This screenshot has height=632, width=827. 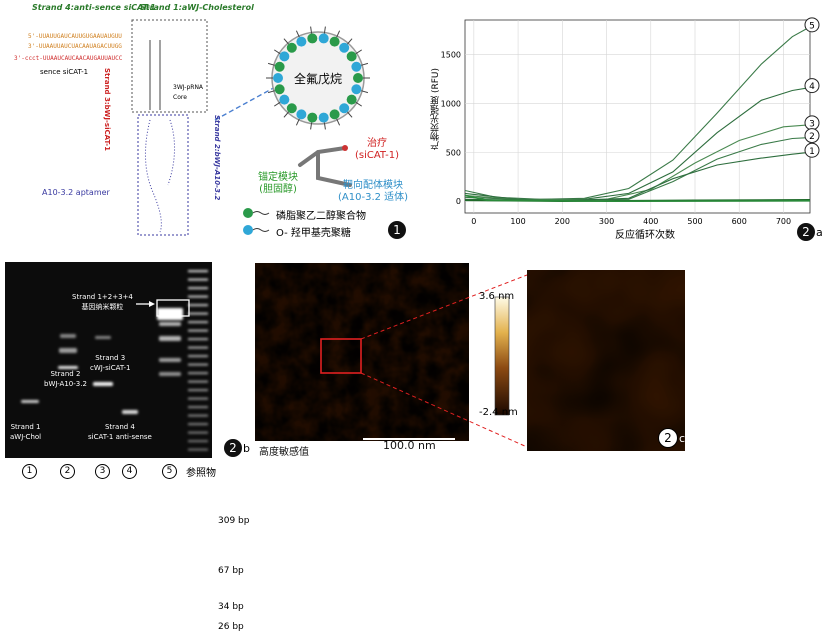 I want to click on chart-series-marker-label: 5, so click(x=812, y=26).